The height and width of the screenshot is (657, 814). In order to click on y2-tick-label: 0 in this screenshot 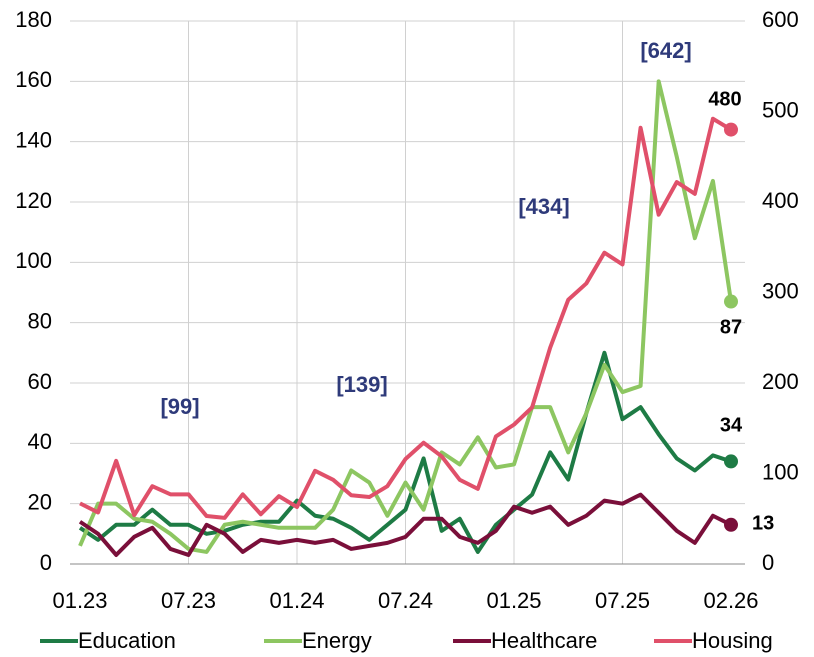, I will do `click(768, 562)`.